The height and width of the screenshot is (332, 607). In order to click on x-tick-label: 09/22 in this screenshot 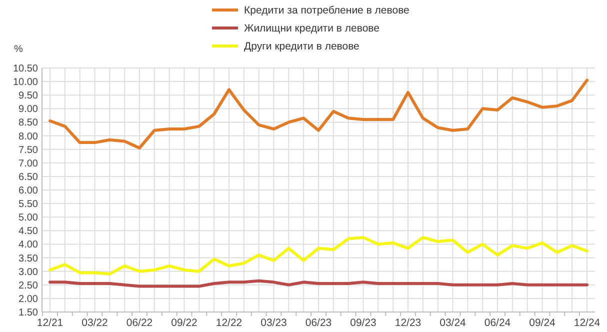, I will do `click(184, 323)`.